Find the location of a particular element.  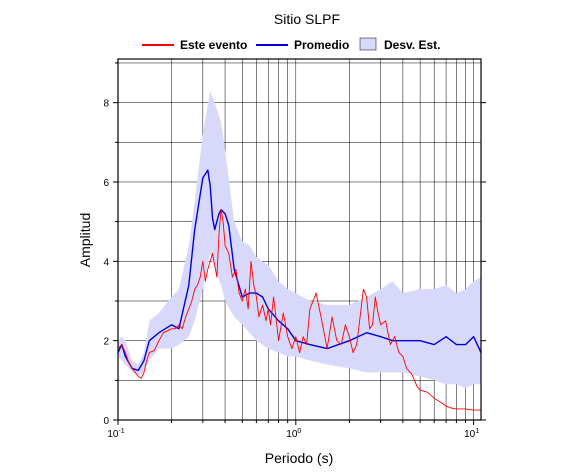

y-tick-label: 6 is located at coordinates (106, 183).